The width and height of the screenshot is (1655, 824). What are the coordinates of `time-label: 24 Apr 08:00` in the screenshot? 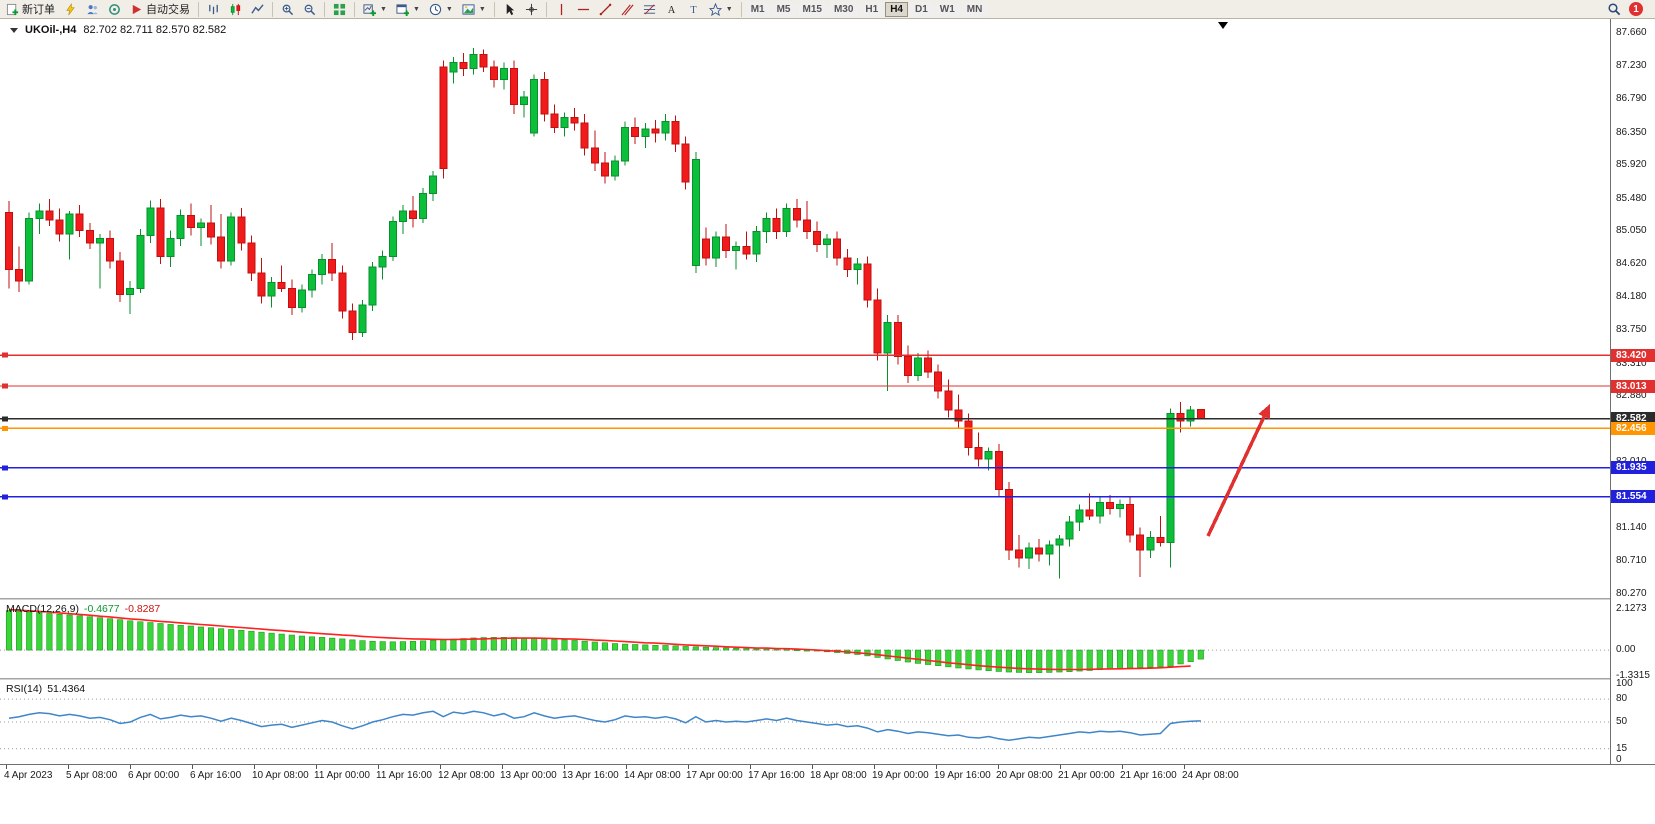 It's located at (1210, 775).